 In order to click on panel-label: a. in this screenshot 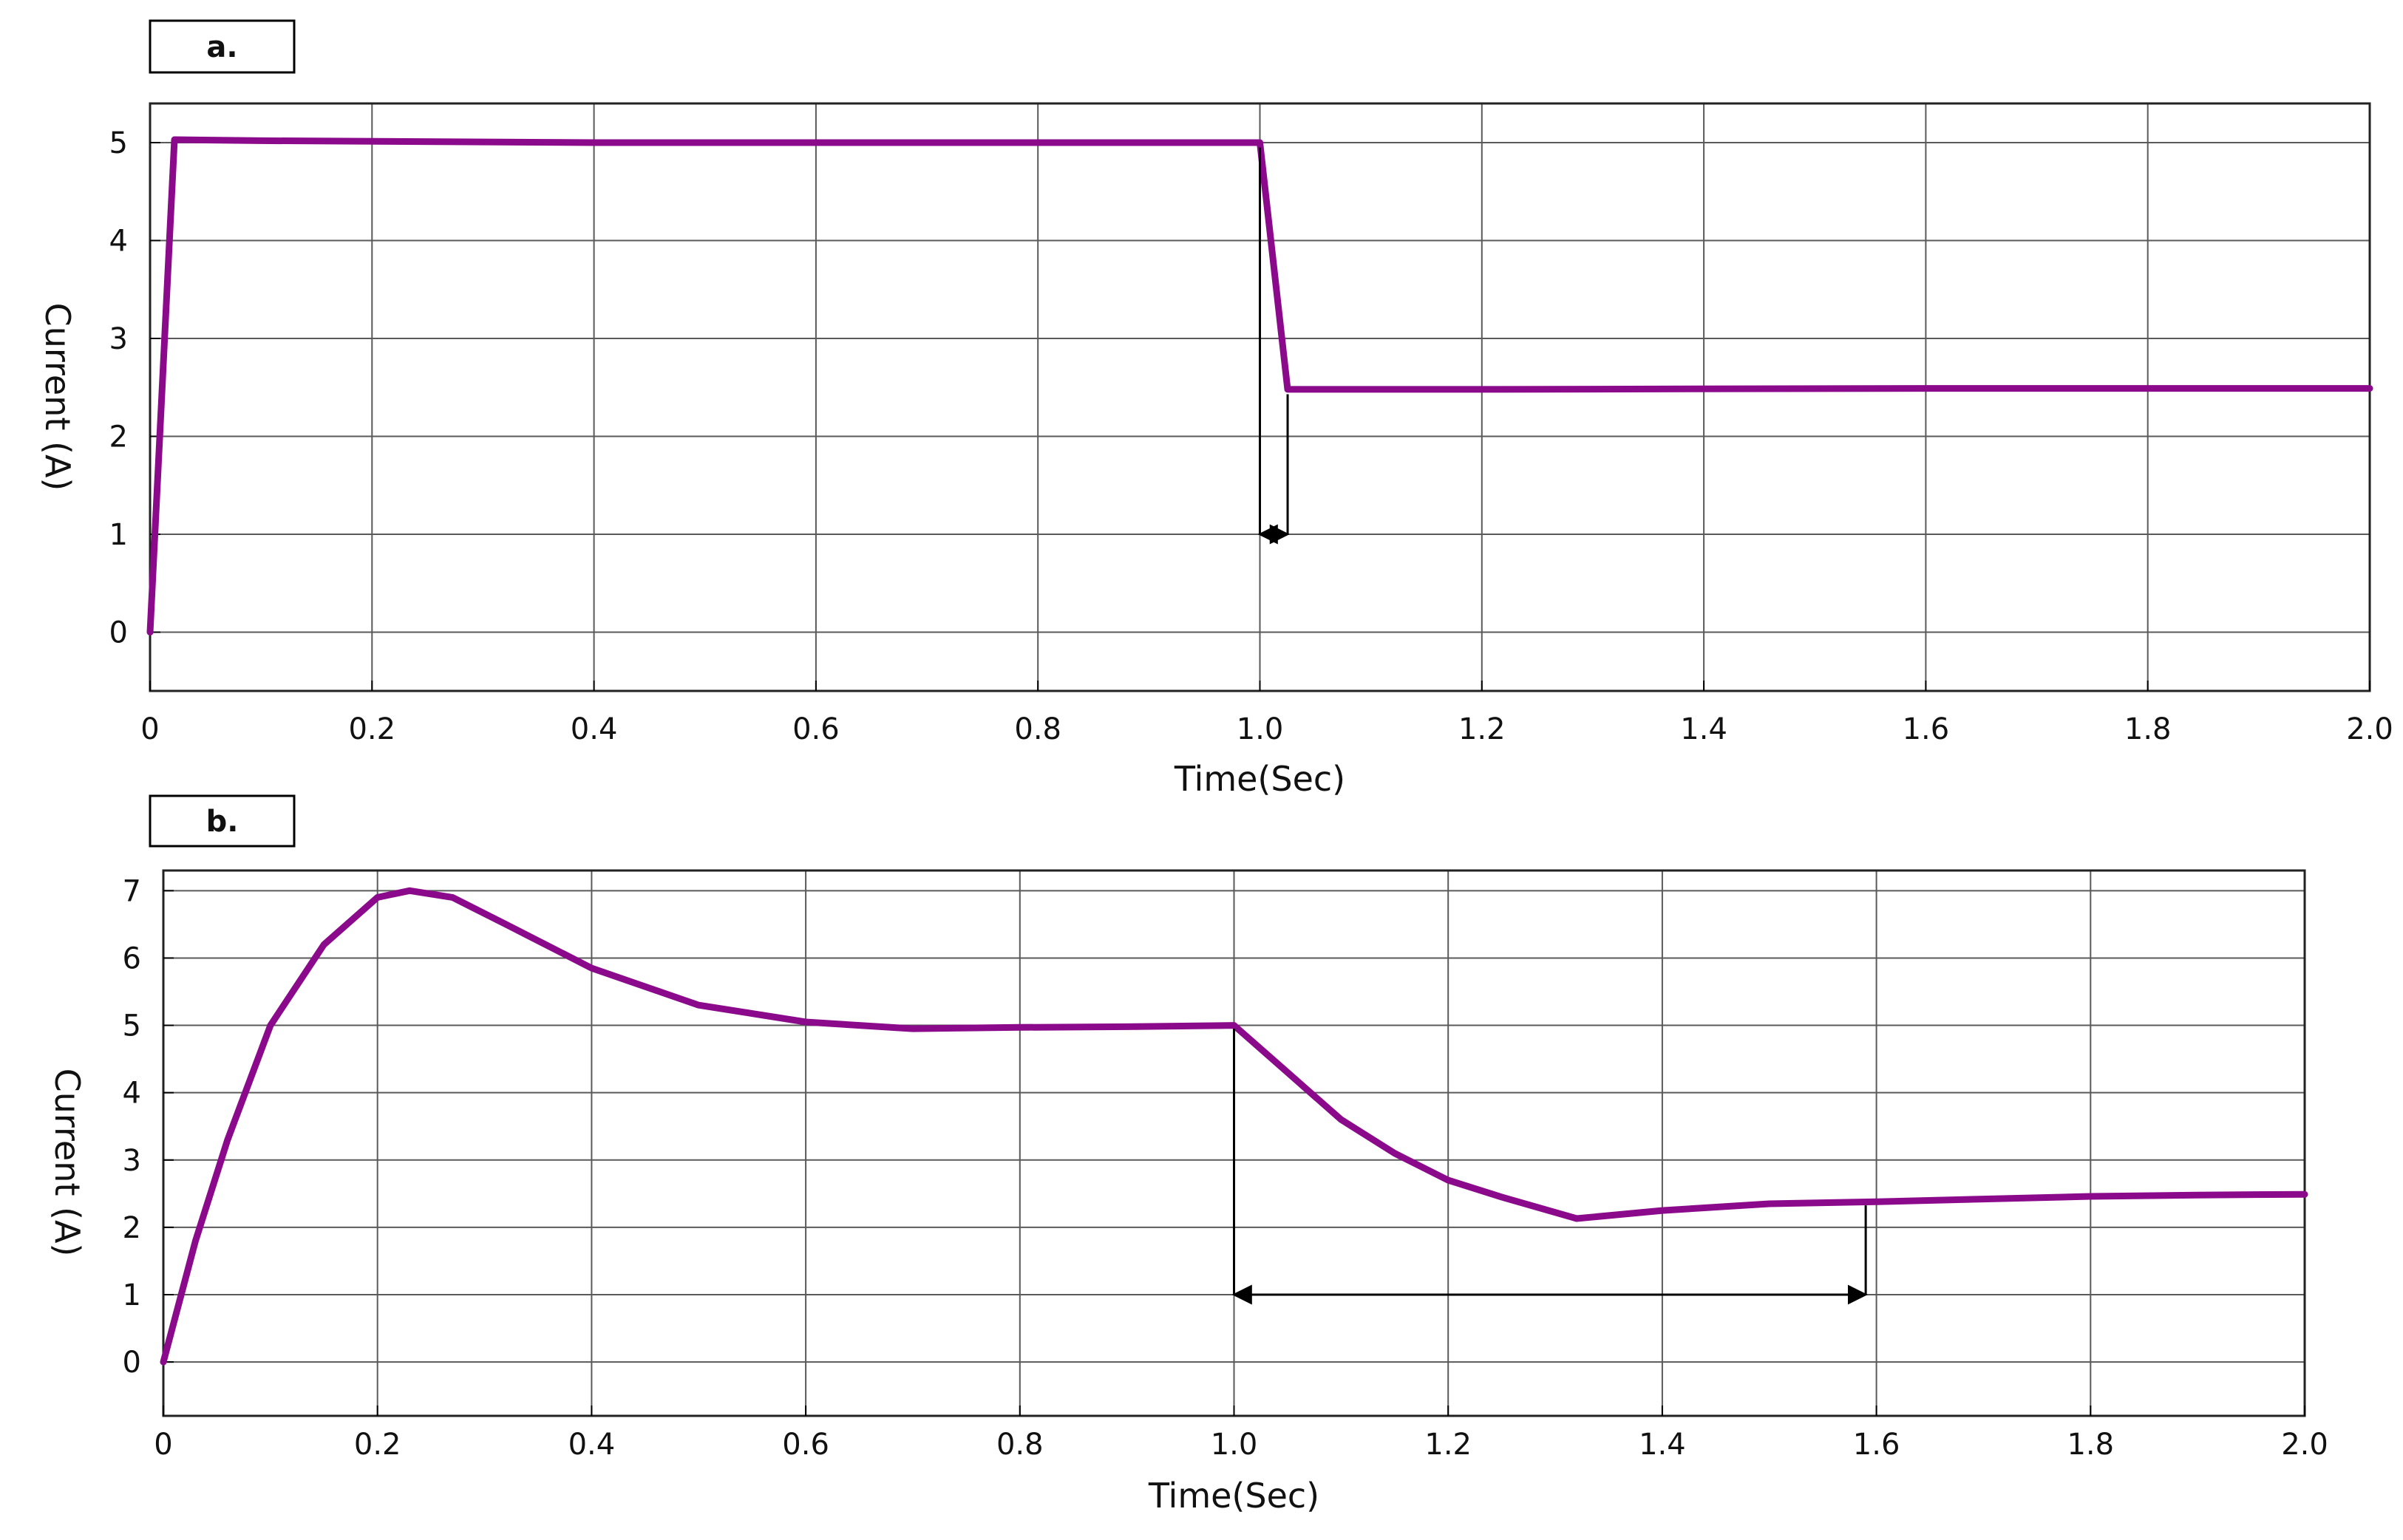, I will do `click(221, 47)`.